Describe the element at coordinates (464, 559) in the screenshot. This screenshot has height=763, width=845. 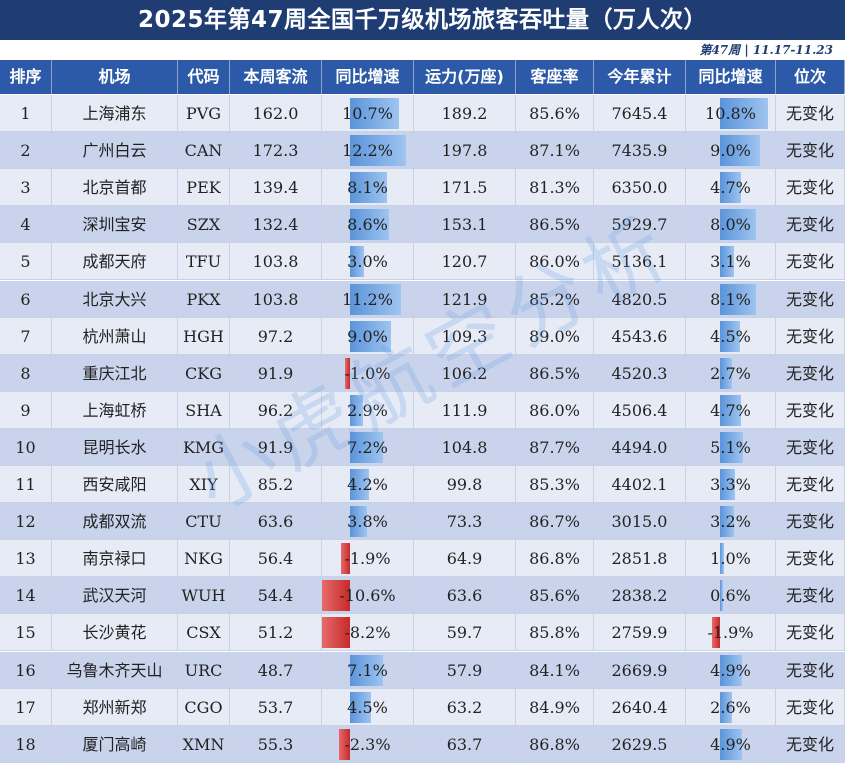
I see `capacity-value: 64.9` at that location.